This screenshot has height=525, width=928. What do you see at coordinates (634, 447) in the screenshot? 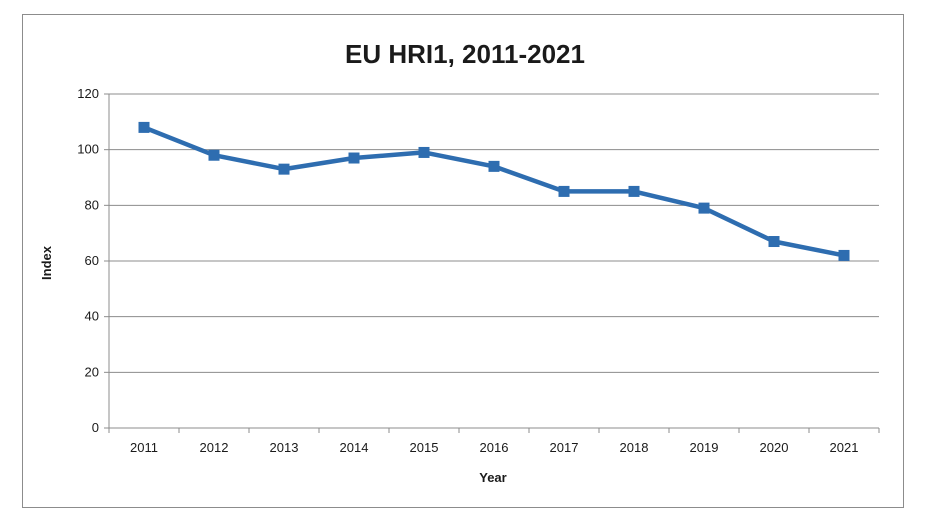
I see `x-tick-label: 2018` at bounding box center [634, 447].